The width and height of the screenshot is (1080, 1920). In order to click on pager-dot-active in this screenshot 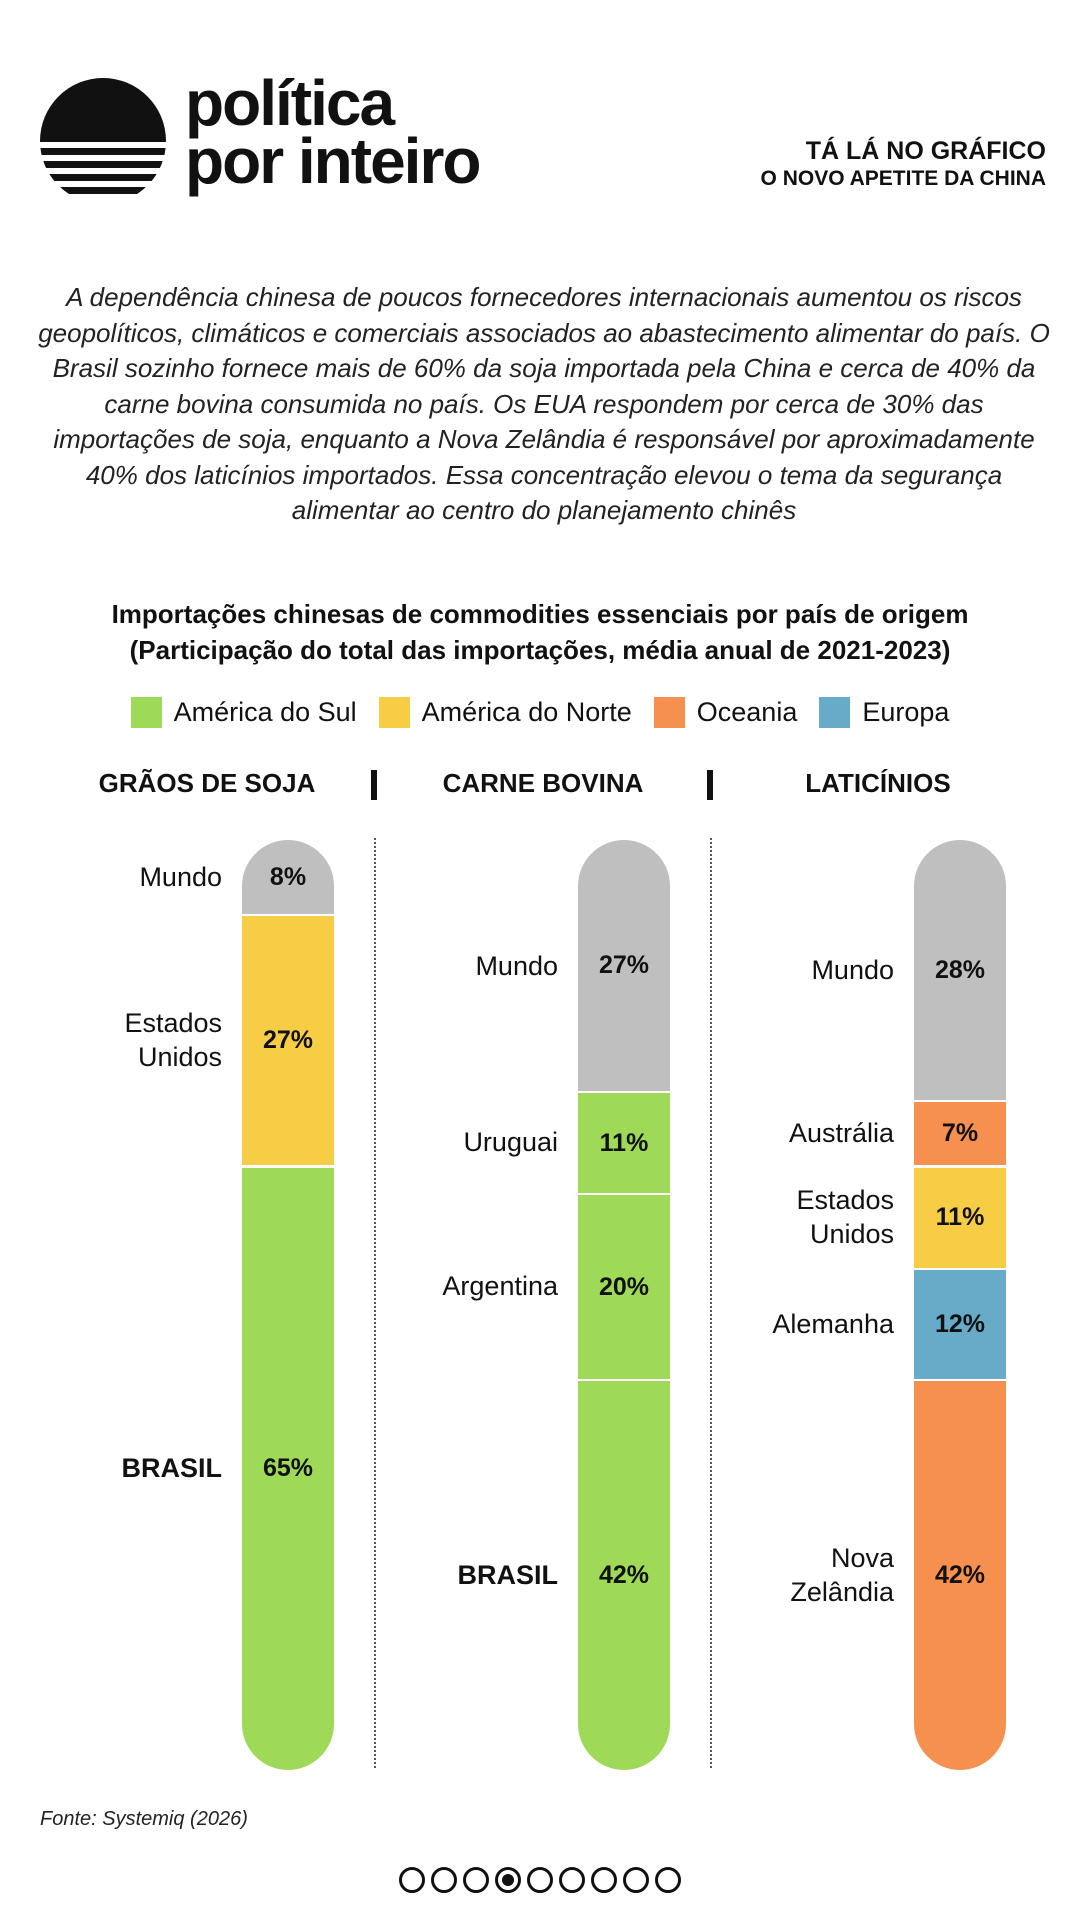, I will do `click(508, 1880)`.